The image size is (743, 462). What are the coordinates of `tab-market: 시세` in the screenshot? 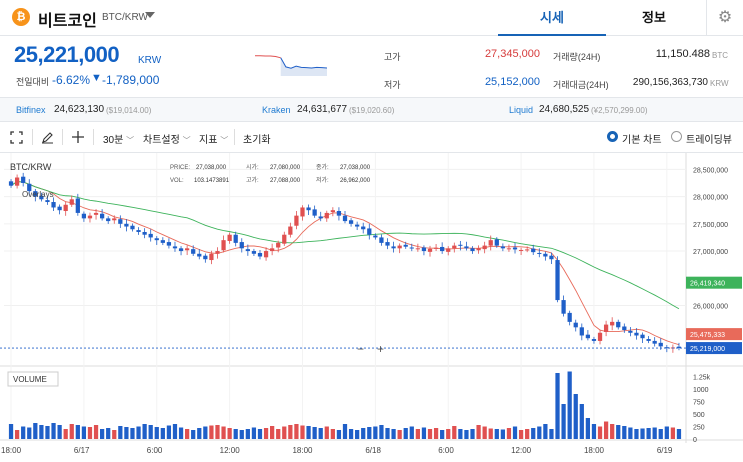 It's located at (552, 18).